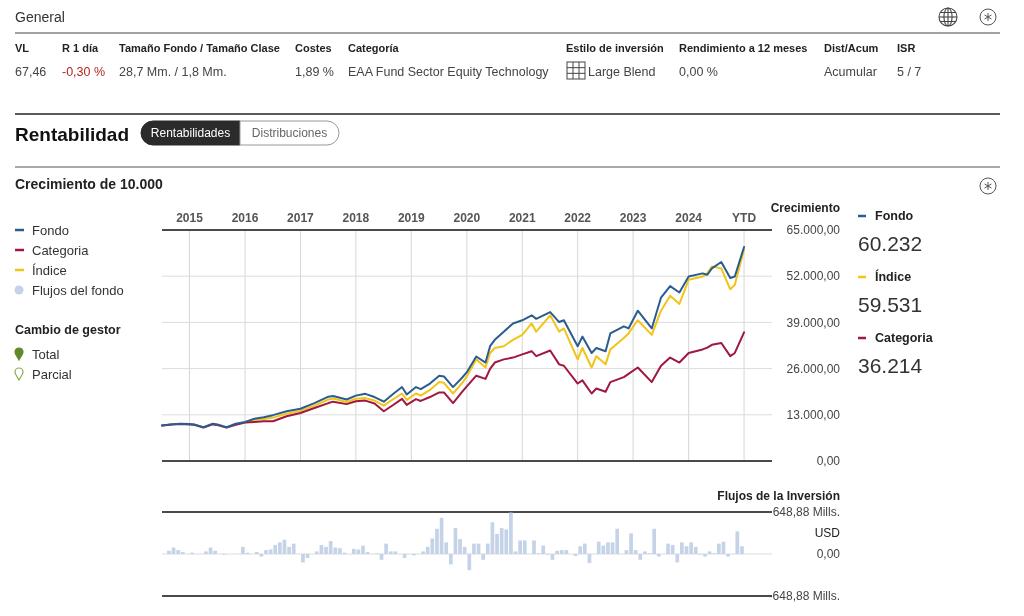  Describe the element at coordinates (689, 218) in the screenshot. I see `x-tick-label: 2024` at that location.